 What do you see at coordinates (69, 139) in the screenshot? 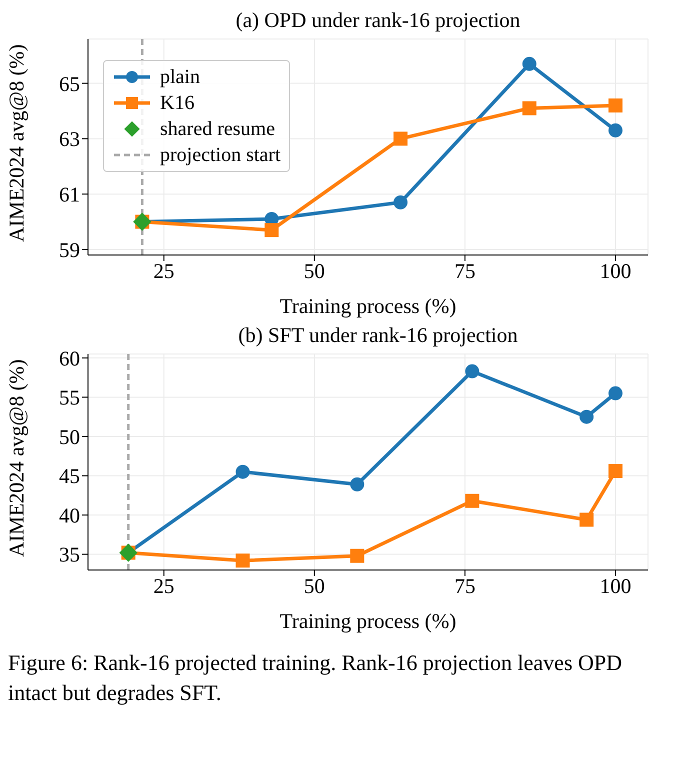
I see `y-tick-label: 63` at bounding box center [69, 139].